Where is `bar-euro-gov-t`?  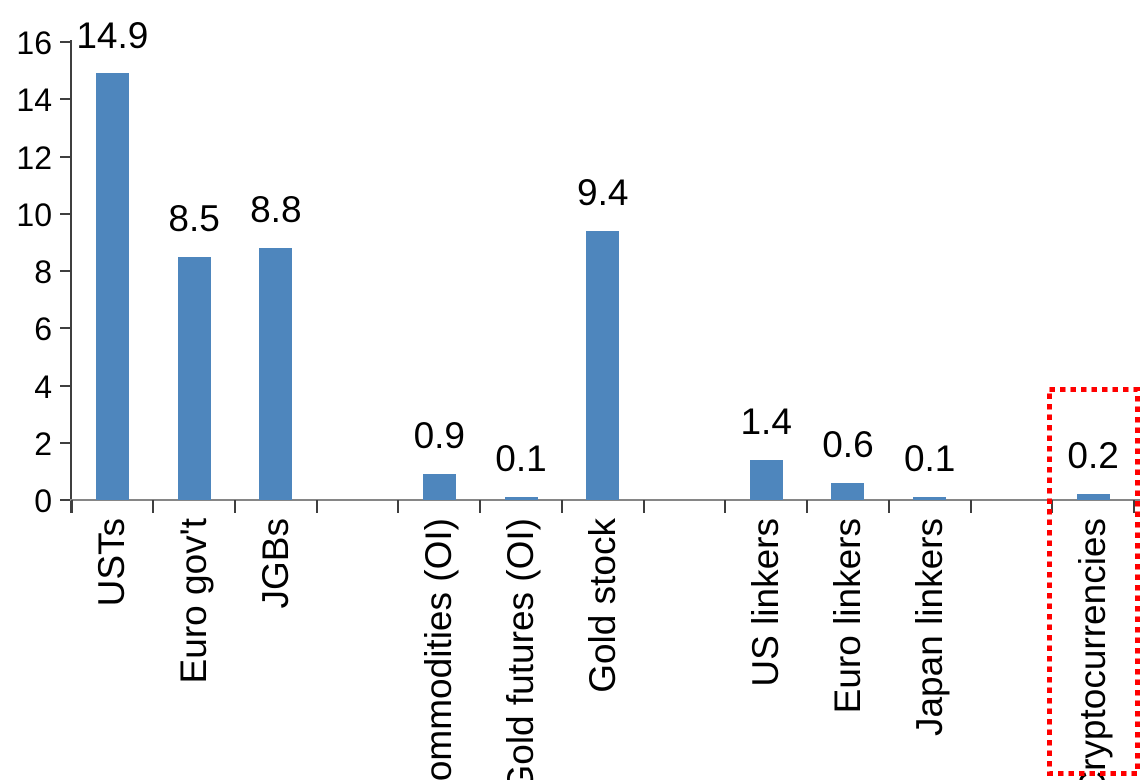 bar-euro-gov-t is located at coordinates (194, 378).